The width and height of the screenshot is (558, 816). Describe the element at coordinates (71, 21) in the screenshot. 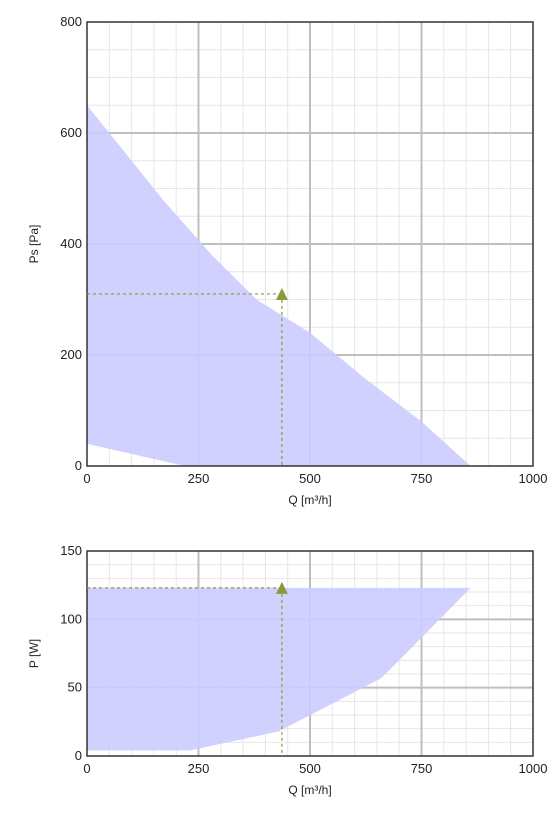

I see `y-tick-label: 800` at that location.